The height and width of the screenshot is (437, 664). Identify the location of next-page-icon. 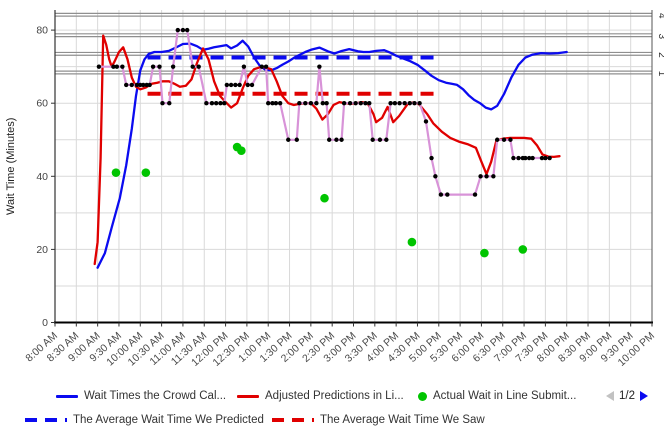
(644, 396).